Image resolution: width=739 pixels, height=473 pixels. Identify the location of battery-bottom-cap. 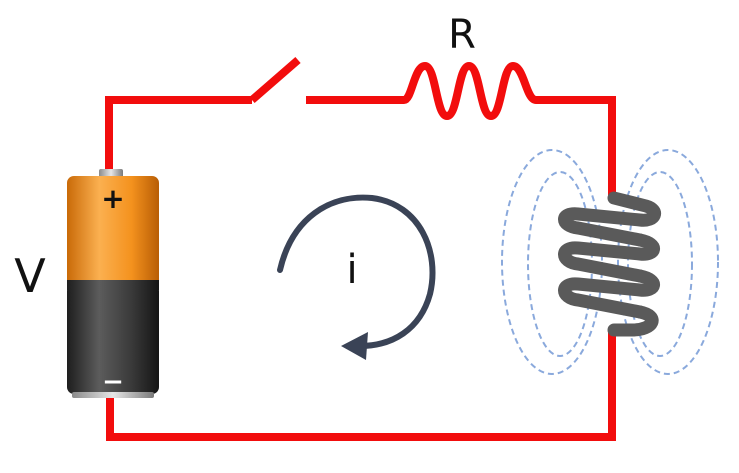
(113, 395).